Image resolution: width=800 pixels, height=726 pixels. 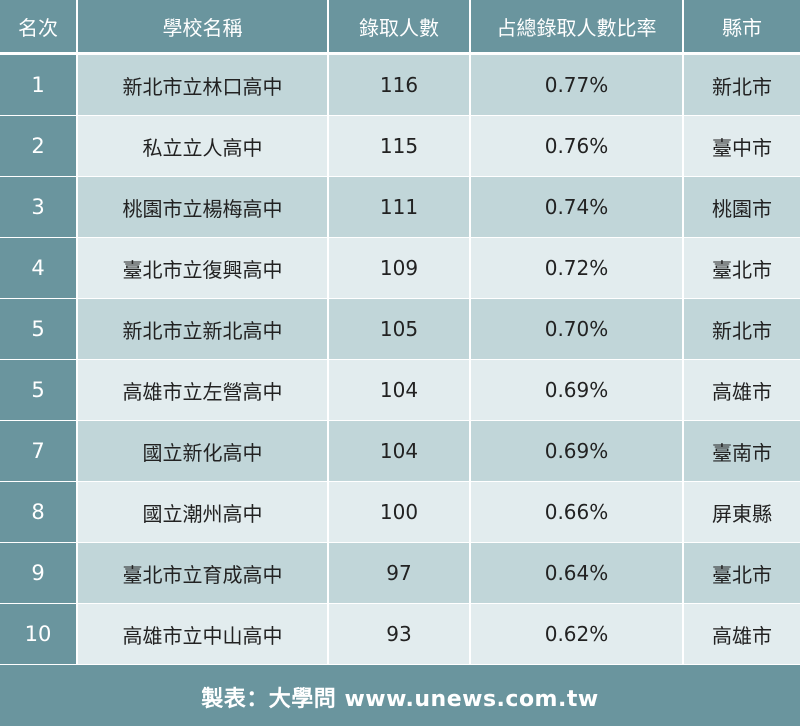 What do you see at coordinates (577, 268) in the screenshot?
I see `admitted-ratio-cell: 0.72%` at bounding box center [577, 268].